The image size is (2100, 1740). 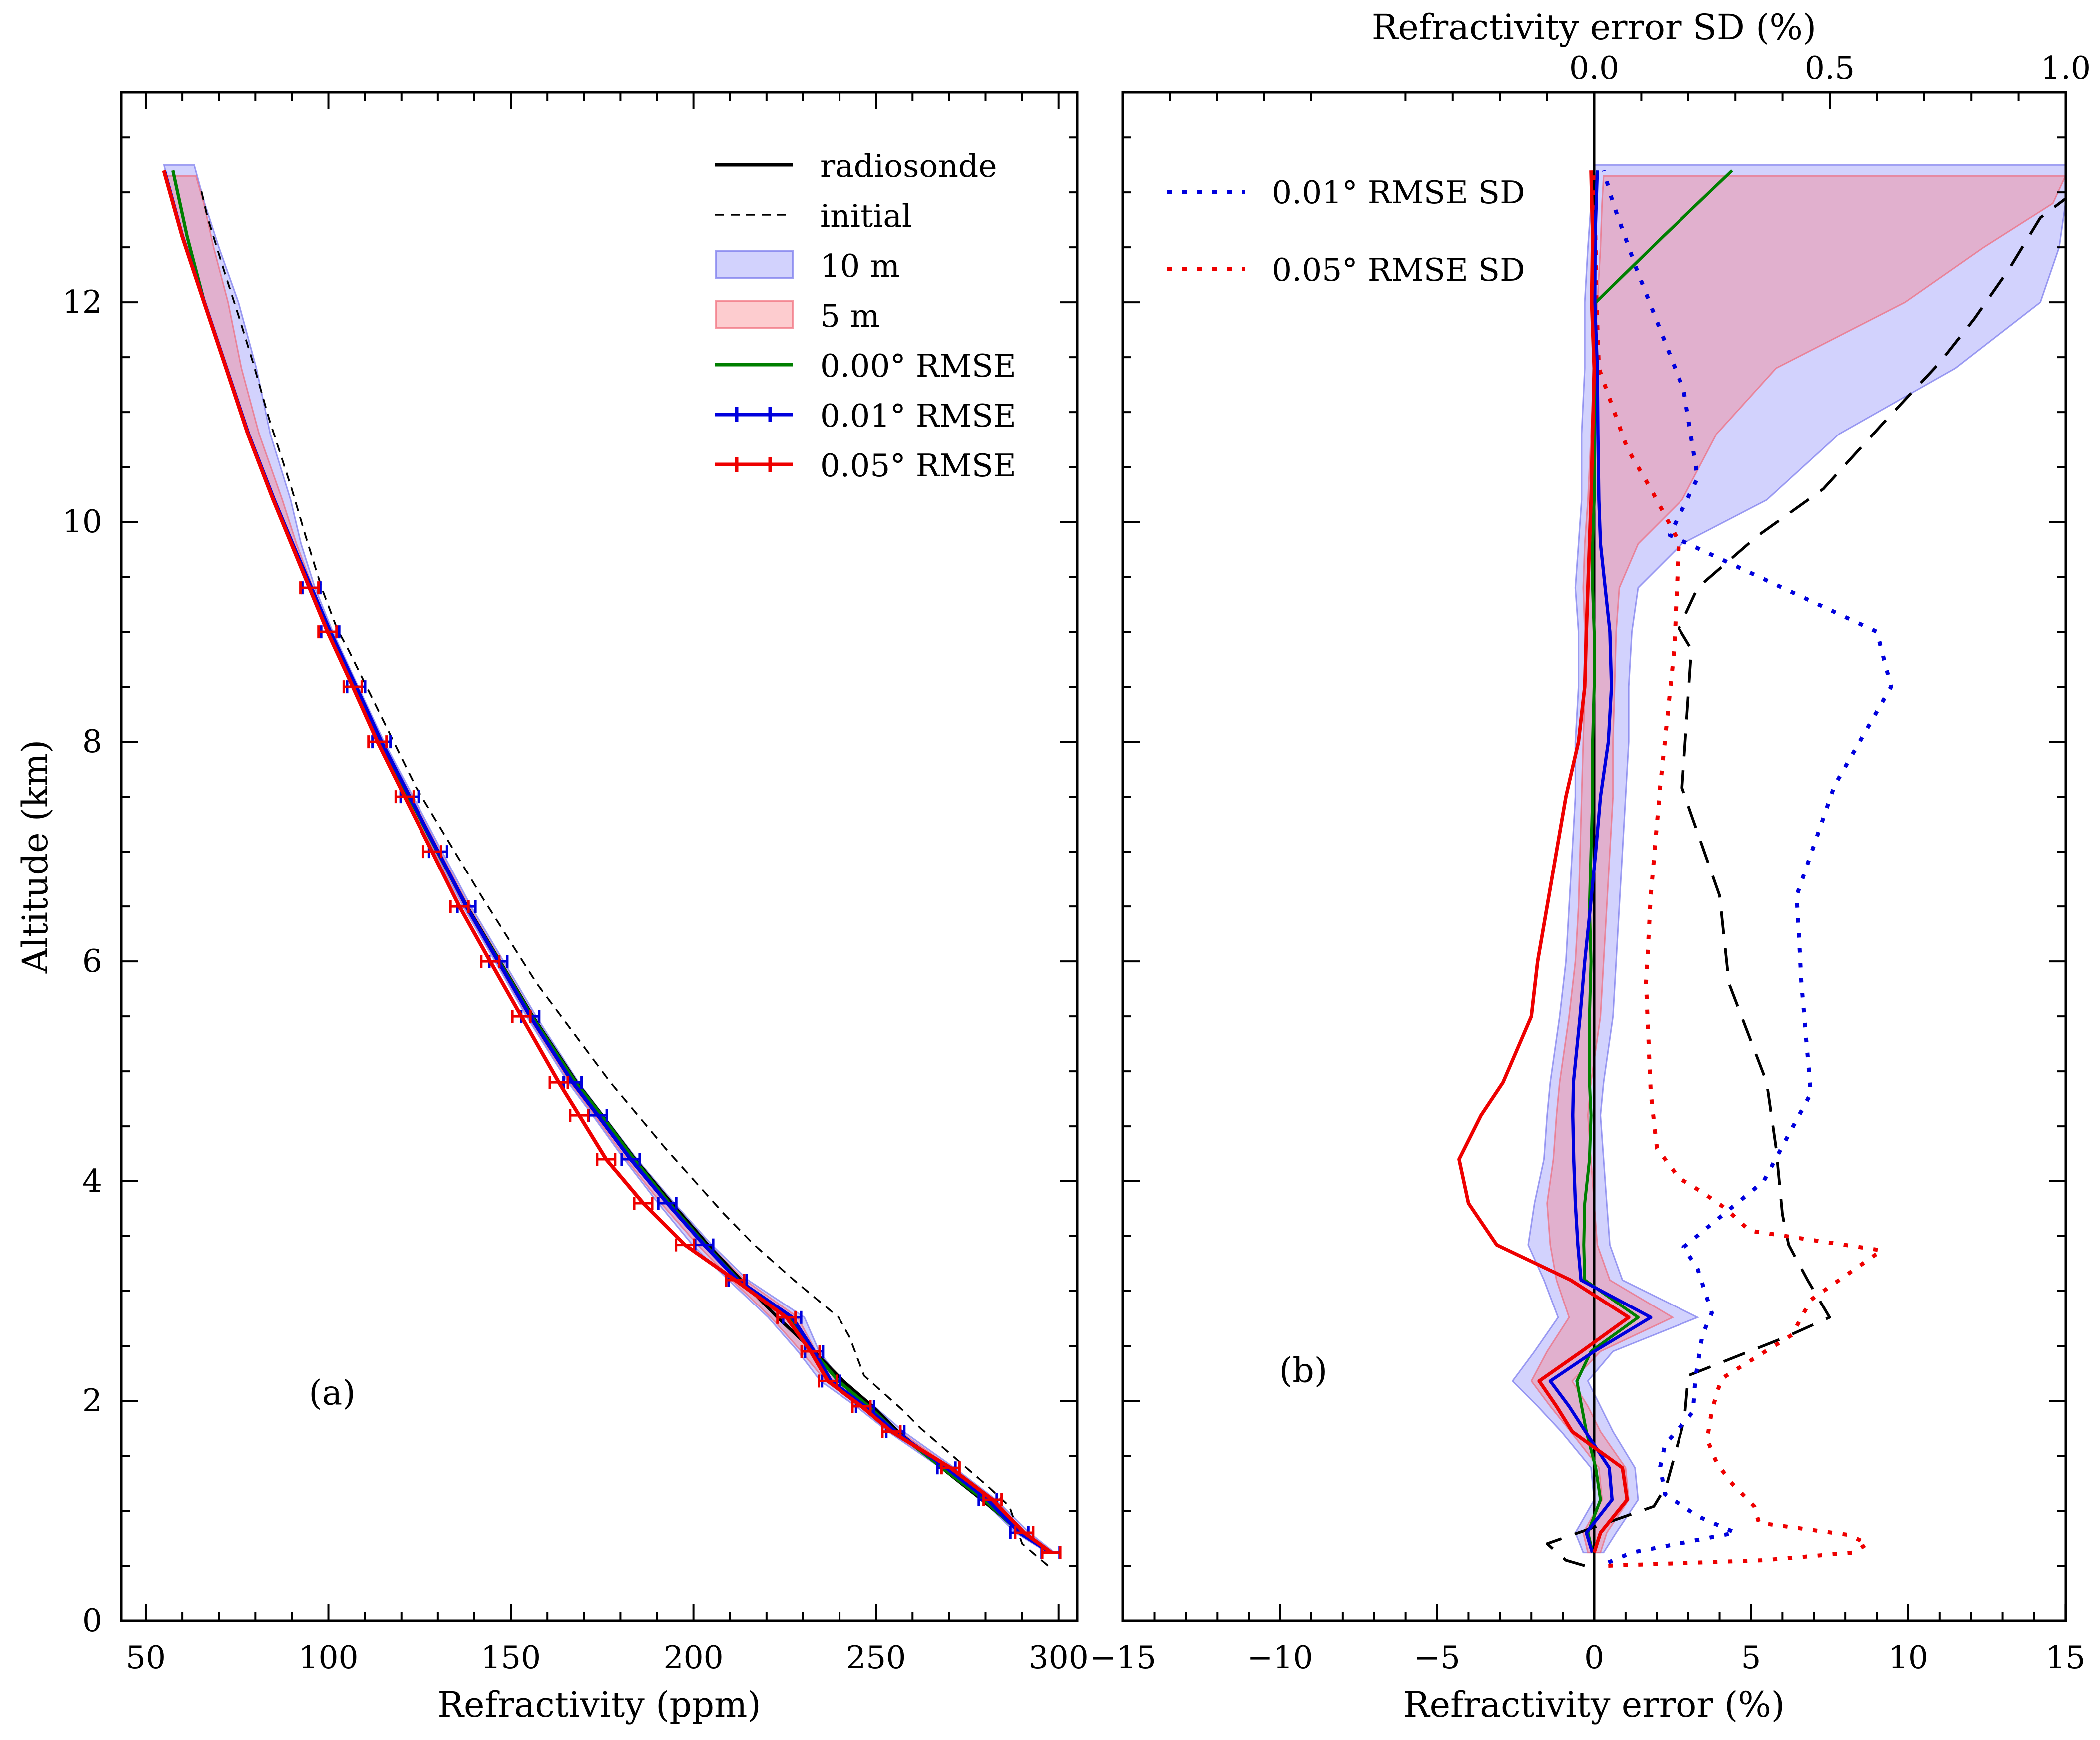 I want to click on panel-b-x-axis-title: Refractivity error (%), so click(x=1594, y=1704).